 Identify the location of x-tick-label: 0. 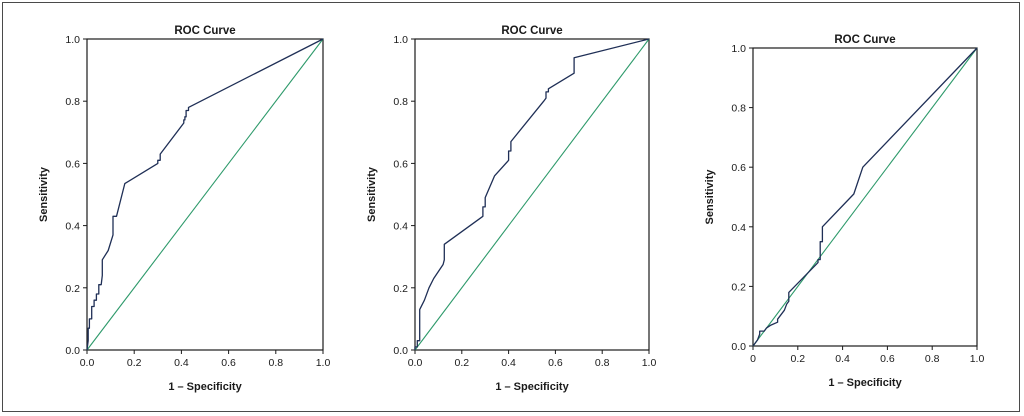
(753, 359).